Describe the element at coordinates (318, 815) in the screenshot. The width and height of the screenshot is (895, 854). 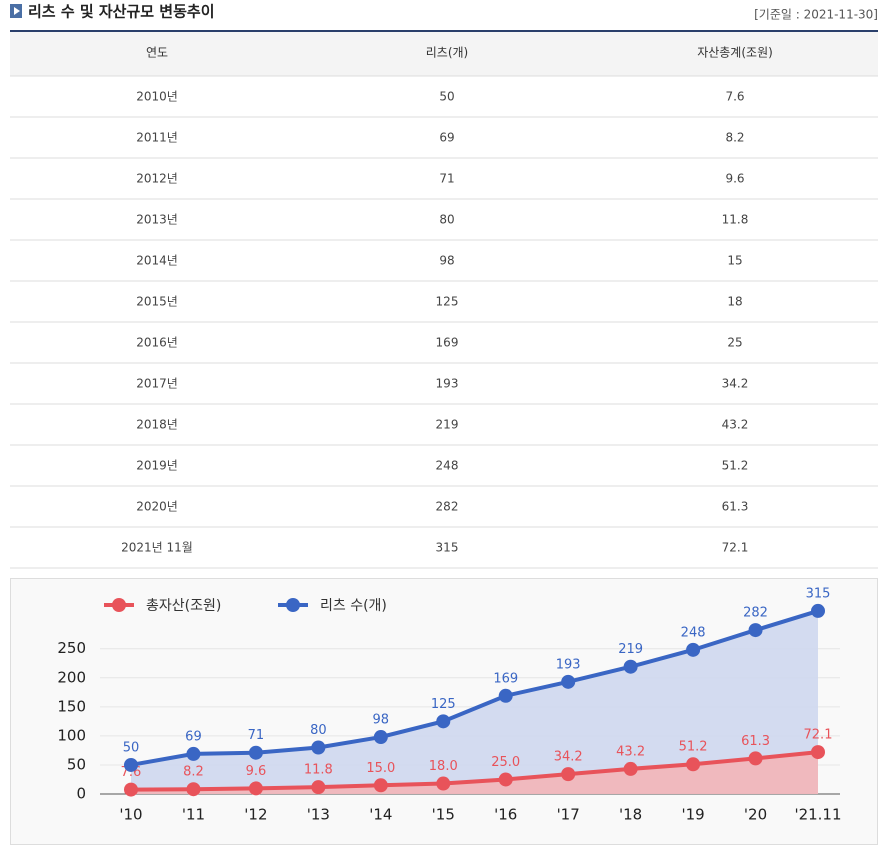
I see `x-tick-label: '13` at that location.